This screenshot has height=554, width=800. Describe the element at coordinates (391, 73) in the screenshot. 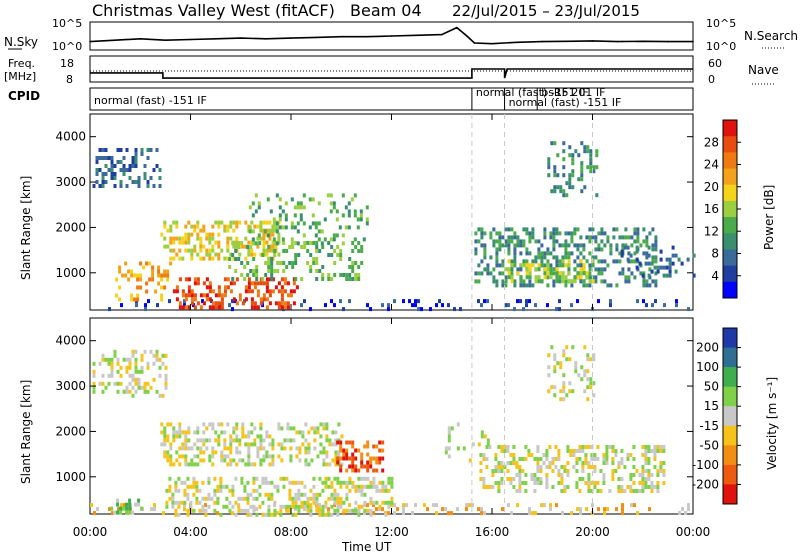

I see `freq-series` at that location.